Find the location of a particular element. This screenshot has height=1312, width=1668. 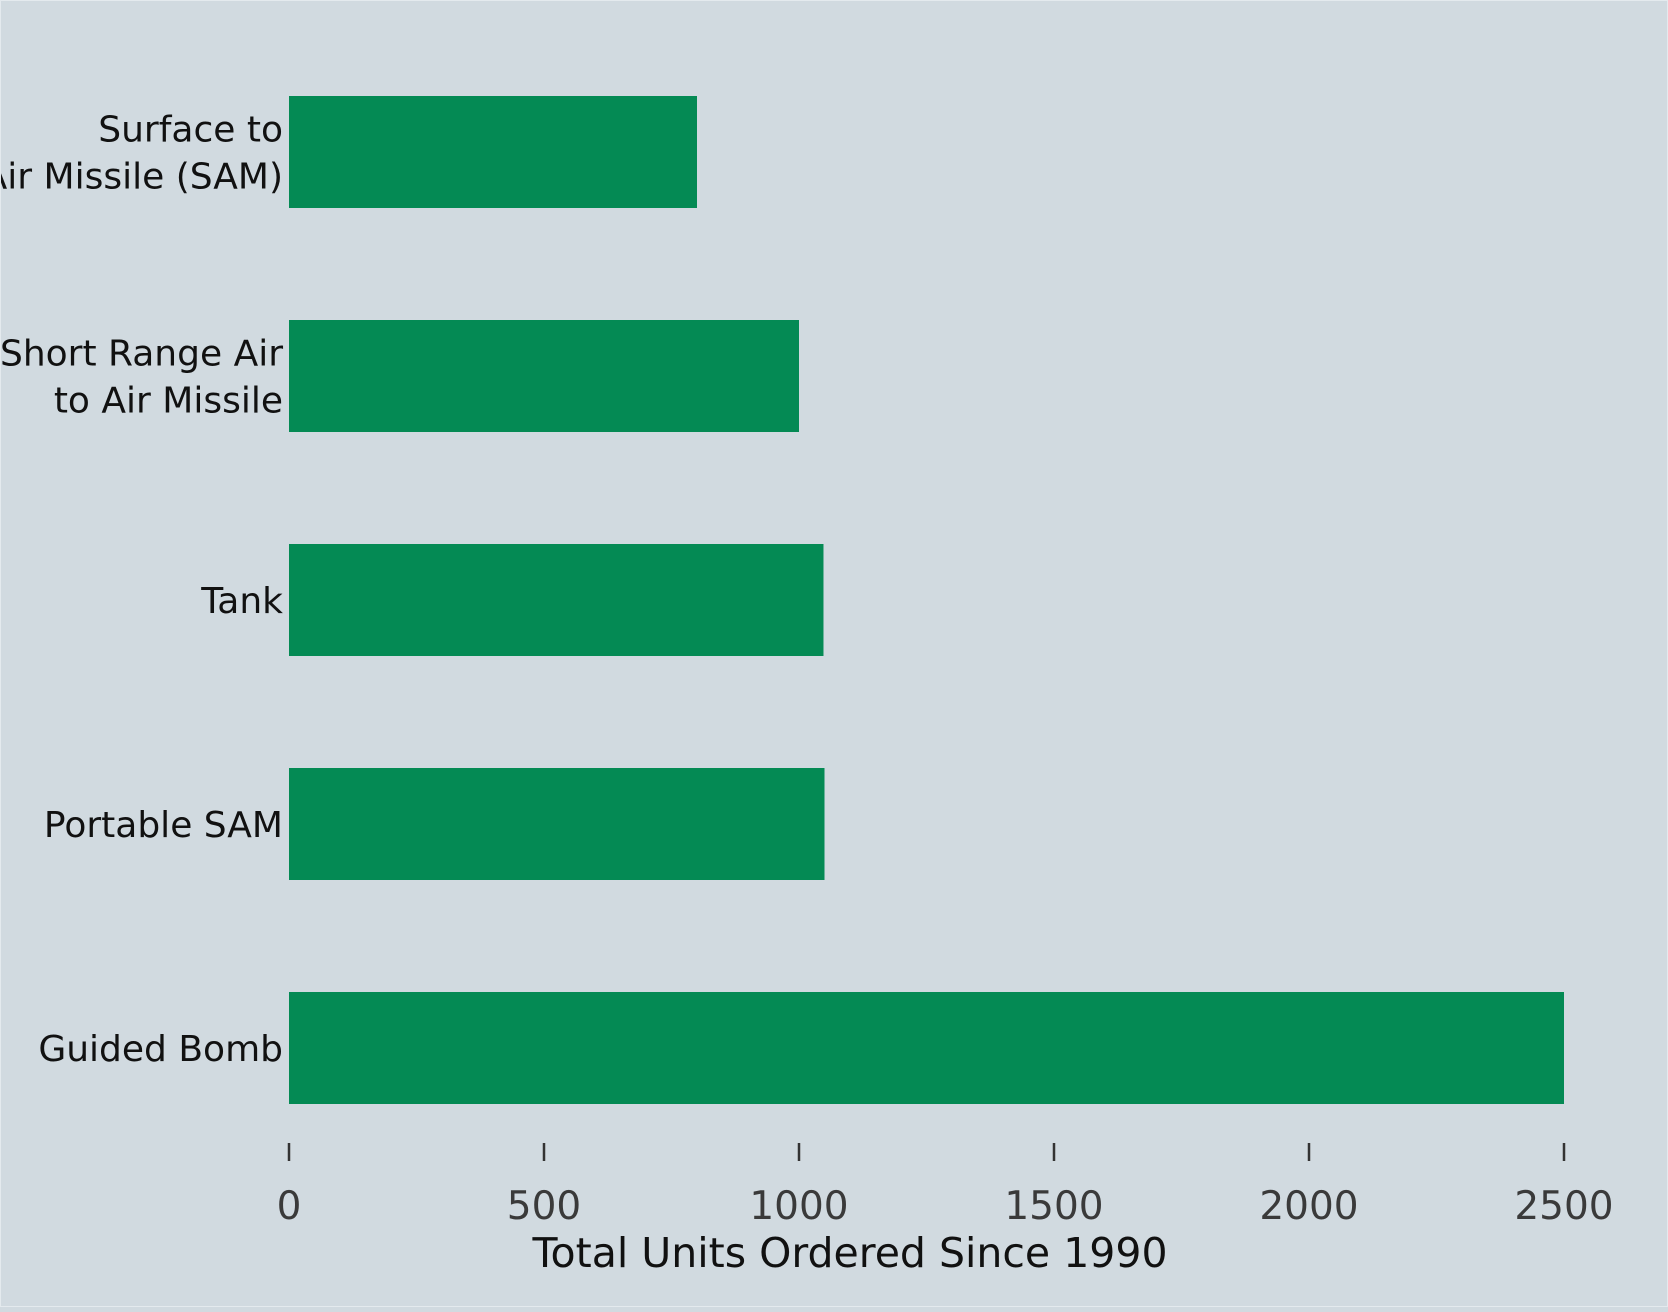

y-tick-label: Tank is located at coordinates (241, 601).